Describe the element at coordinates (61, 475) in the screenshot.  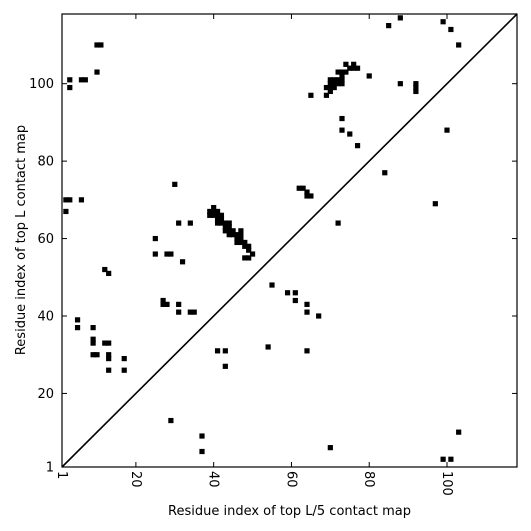
I see `x-tick-label: 1` at that location.